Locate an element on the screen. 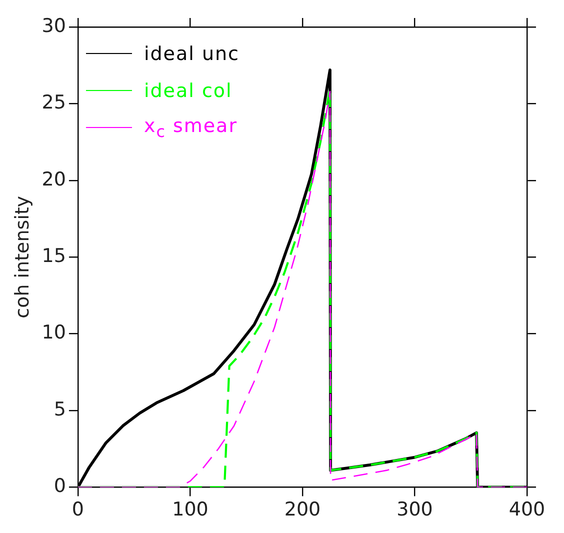  y-tick-label: 15 is located at coordinates (54, 256).